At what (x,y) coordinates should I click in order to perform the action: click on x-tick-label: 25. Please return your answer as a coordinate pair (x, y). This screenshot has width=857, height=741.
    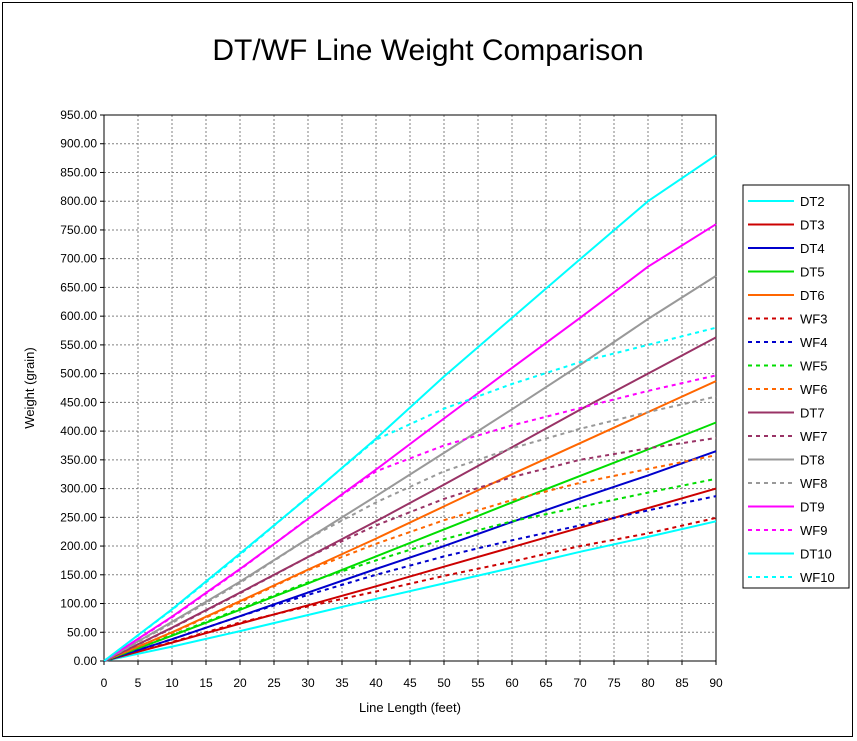
    Looking at the image, I should click on (274, 683).